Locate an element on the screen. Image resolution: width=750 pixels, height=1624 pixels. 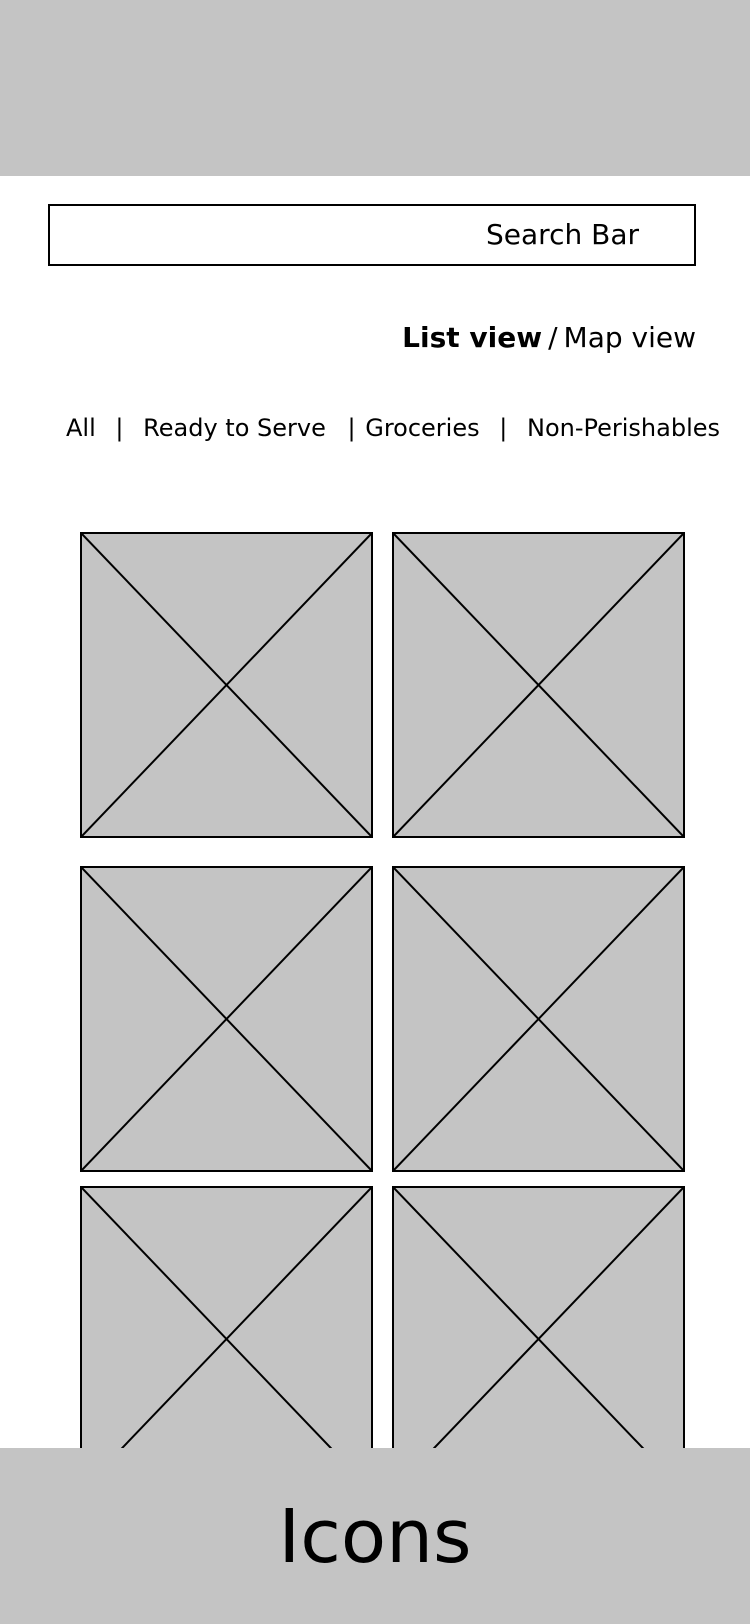
top-header-bar is located at coordinates (375, 88).